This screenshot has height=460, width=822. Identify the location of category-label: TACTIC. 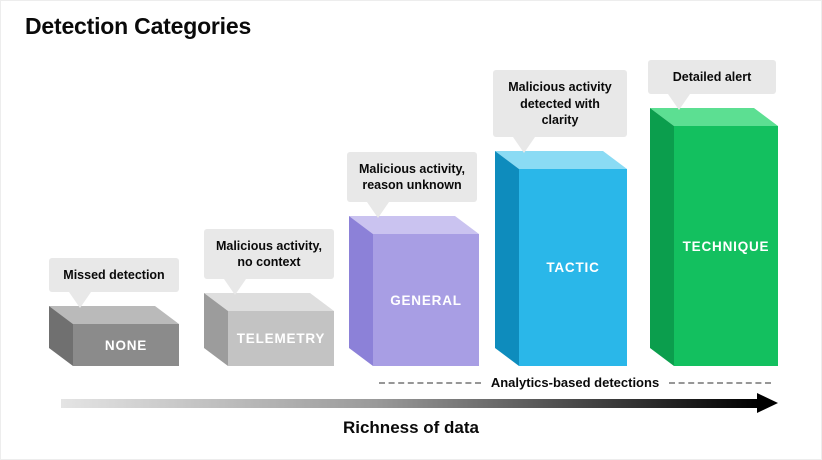
(573, 267).